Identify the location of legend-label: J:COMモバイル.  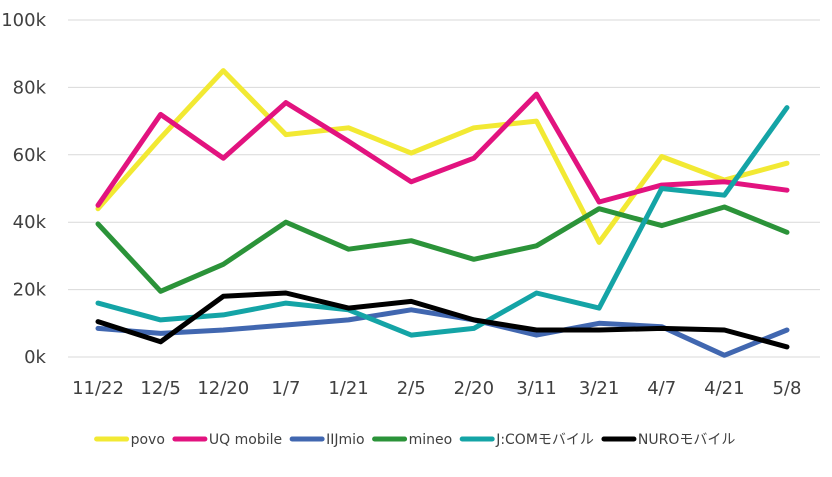
(544, 440).